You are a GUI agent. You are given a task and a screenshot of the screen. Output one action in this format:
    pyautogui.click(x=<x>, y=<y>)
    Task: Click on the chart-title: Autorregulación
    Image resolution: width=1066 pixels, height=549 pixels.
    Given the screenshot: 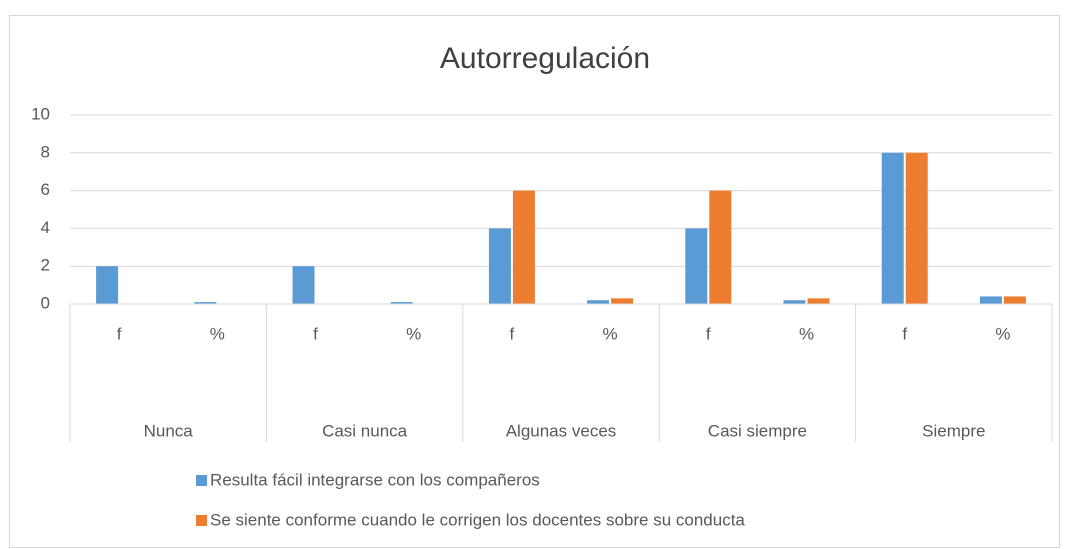 What is the action you would take?
    pyautogui.click(x=545, y=58)
    